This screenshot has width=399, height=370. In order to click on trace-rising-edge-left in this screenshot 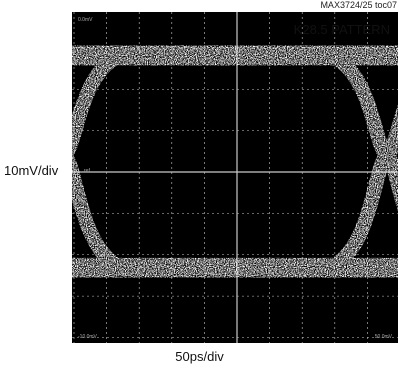, I will do `click(109, 101)`.